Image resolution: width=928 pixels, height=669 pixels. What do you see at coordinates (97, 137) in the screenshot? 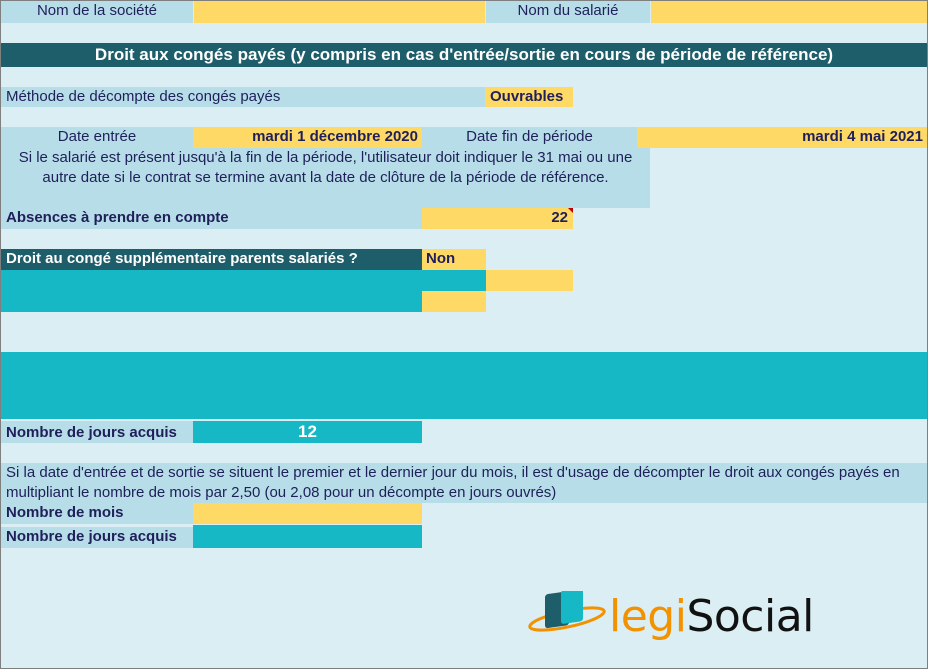
I see `entry-date-label: Date entrée` at bounding box center [97, 137].